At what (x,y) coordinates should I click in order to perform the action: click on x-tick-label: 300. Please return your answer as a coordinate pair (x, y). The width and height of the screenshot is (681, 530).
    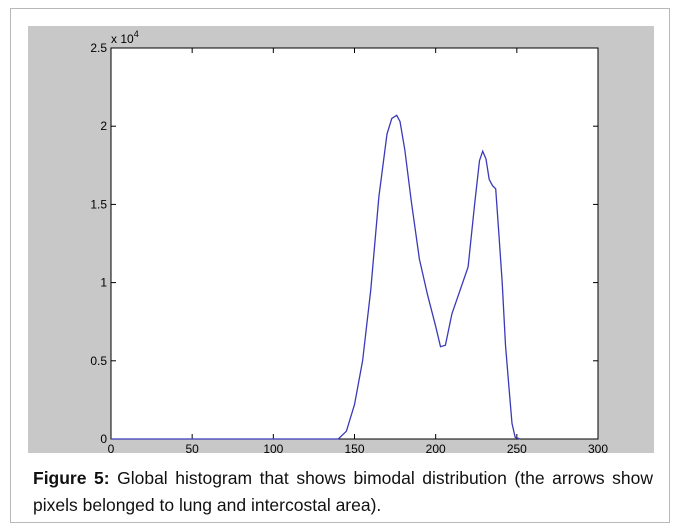
    Looking at the image, I should click on (598, 447).